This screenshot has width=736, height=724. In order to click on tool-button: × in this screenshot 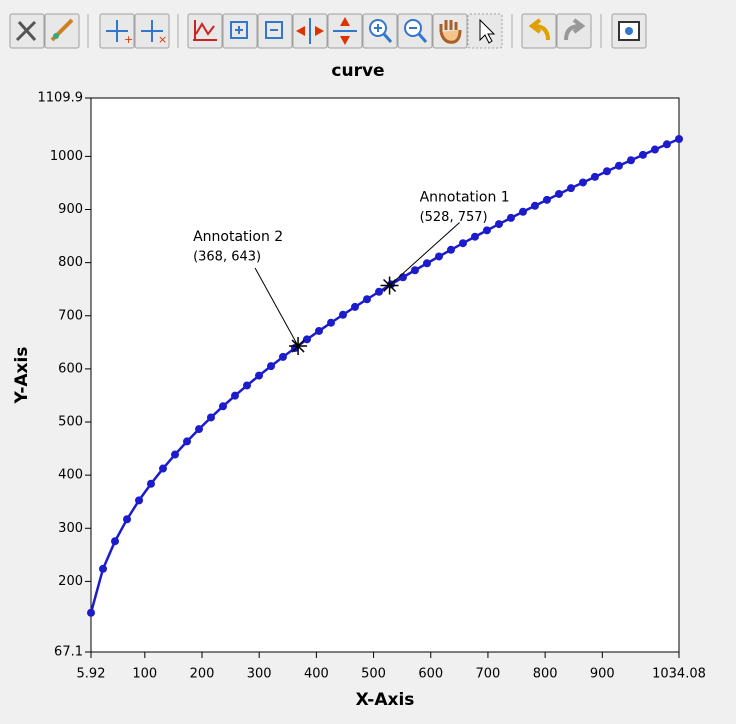, I will do `click(152, 31)`.